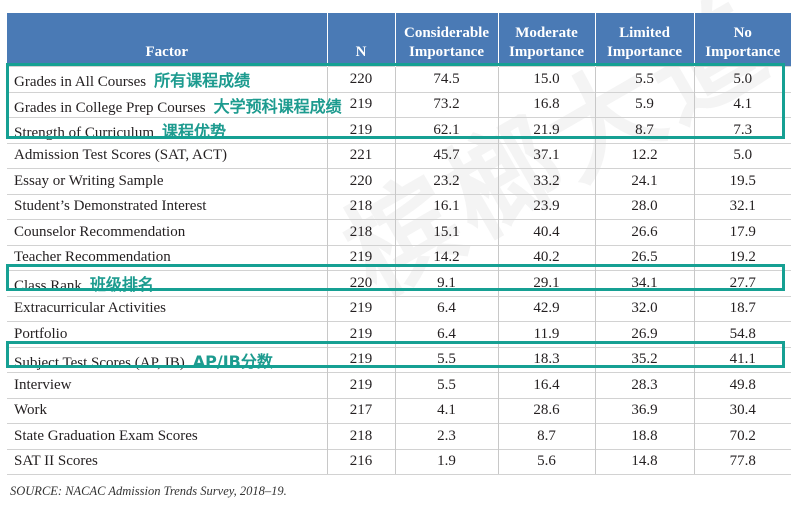  What do you see at coordinates (743, 52) in the screenshot?
I see `header-none-line2: Importance` at bounding box center [743, 52].